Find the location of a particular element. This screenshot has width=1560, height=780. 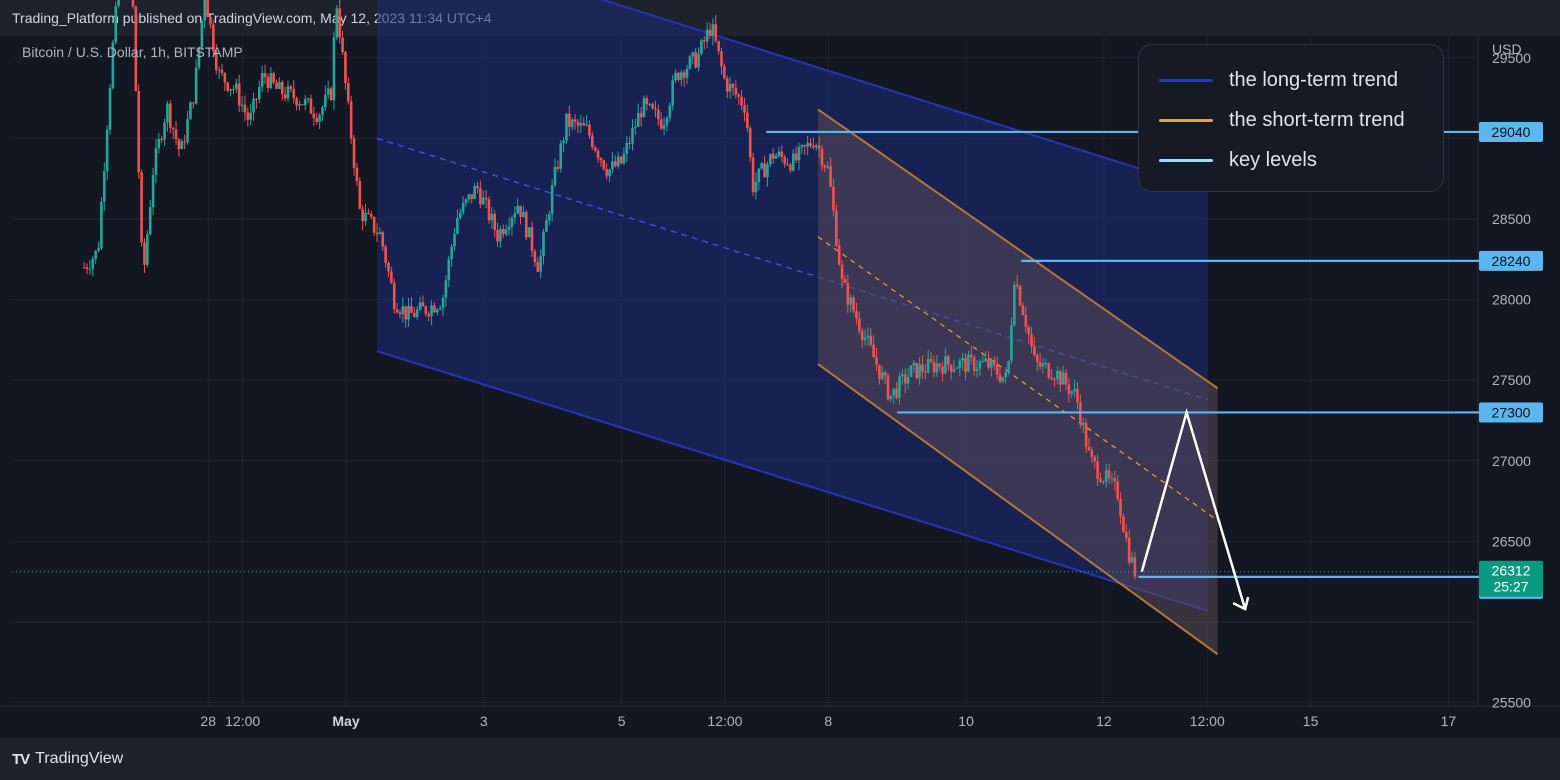

tradingview-logo: TV TradingView is located at coordinates (67, 759).